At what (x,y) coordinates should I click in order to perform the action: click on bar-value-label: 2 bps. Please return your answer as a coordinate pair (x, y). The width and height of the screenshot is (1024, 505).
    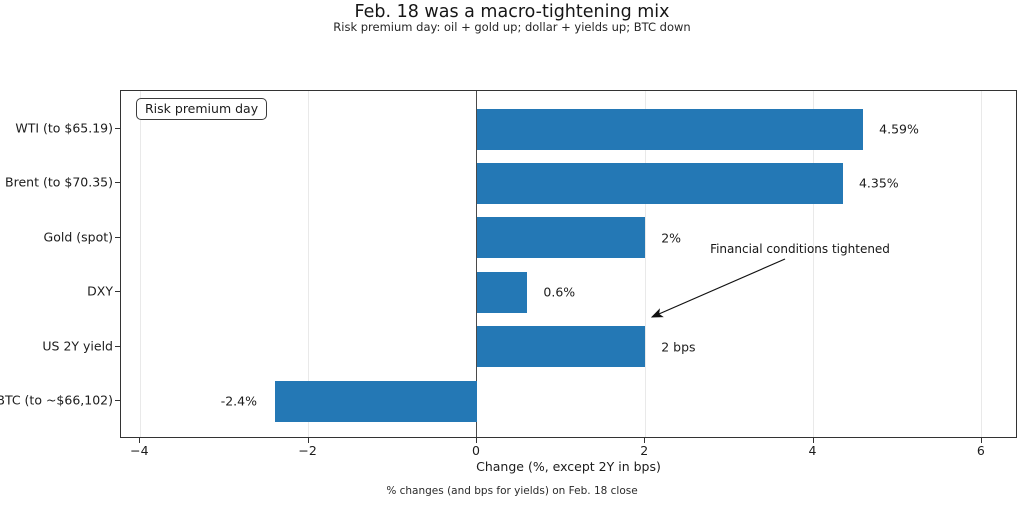
    Looking at the image, I should click on (678, 347).